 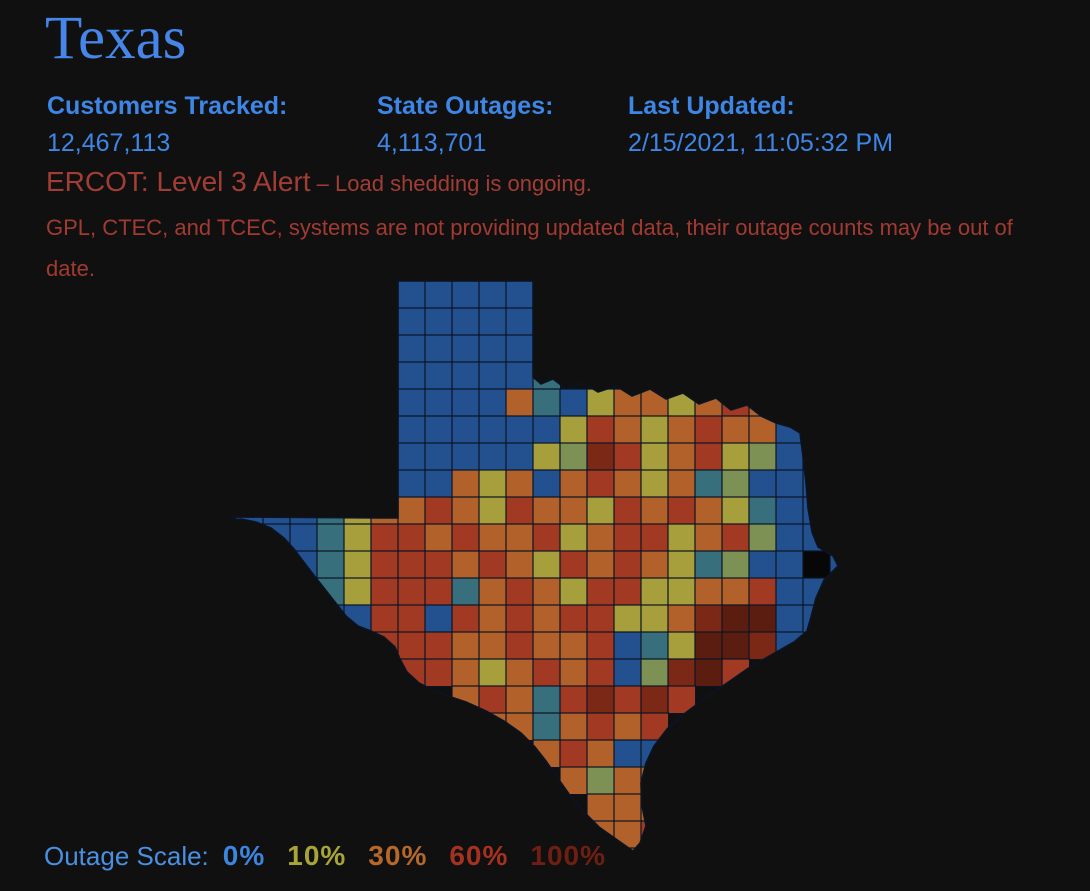 I want to click on stat-last-updated: Last Updated: 2/15/2021, 11:05:32 PM, so click(x=760, y=124).